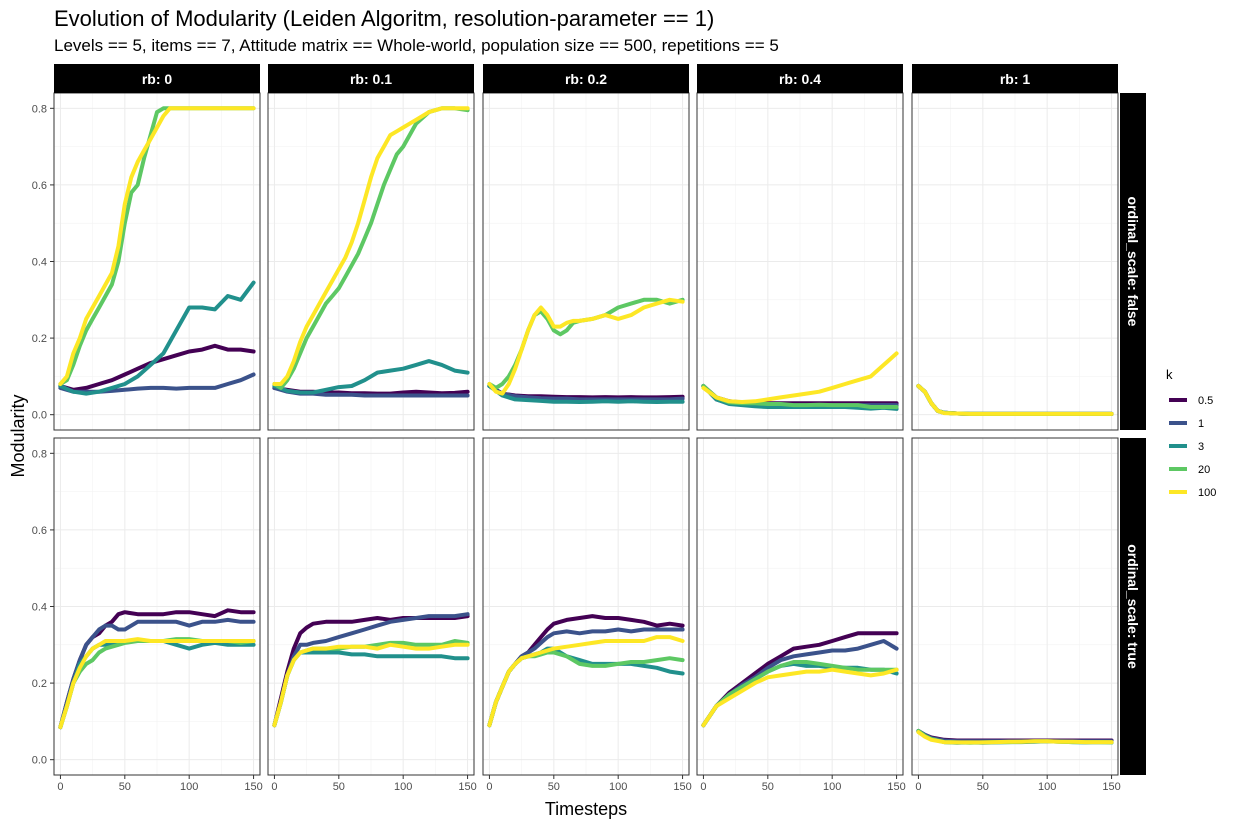  I want to click on legend-label: 3, so click(1201, 447).